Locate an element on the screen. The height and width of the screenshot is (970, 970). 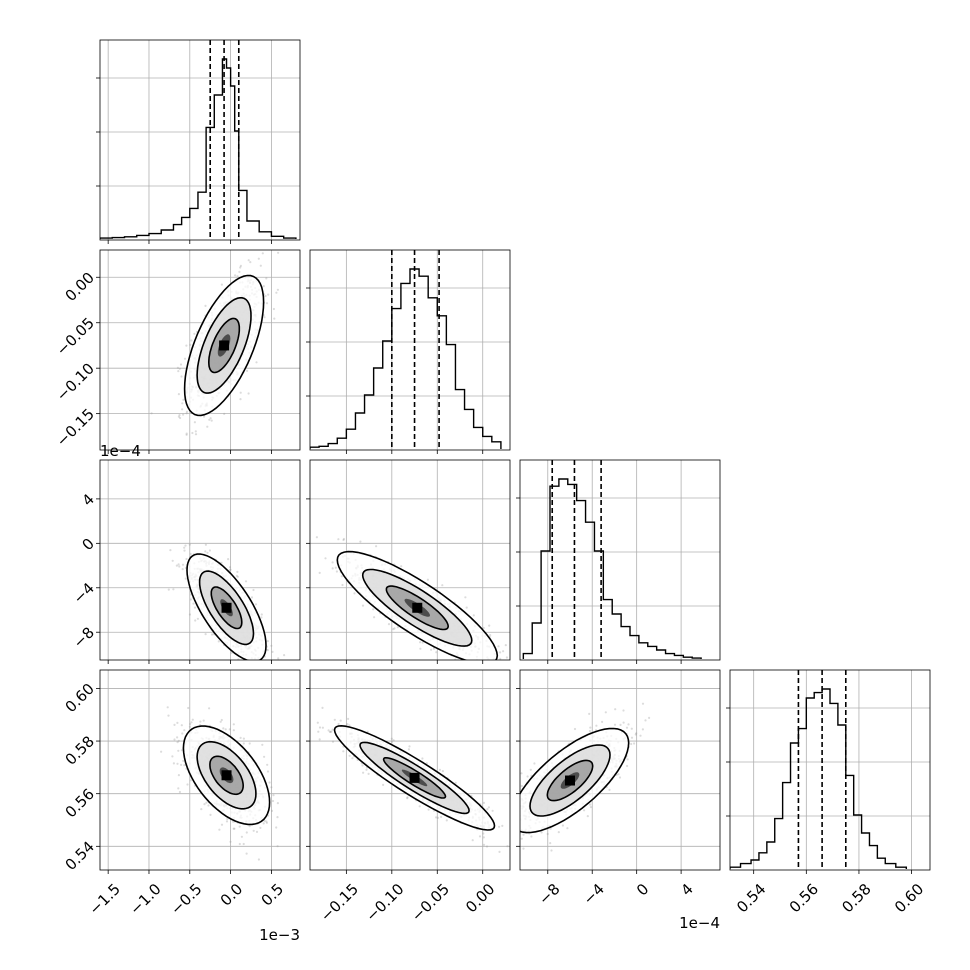
panel-pair-0-3: −1.5 −1.0 −0.5 0.0 0.50.540.560.580.60 is located at coordinates (181, 794).